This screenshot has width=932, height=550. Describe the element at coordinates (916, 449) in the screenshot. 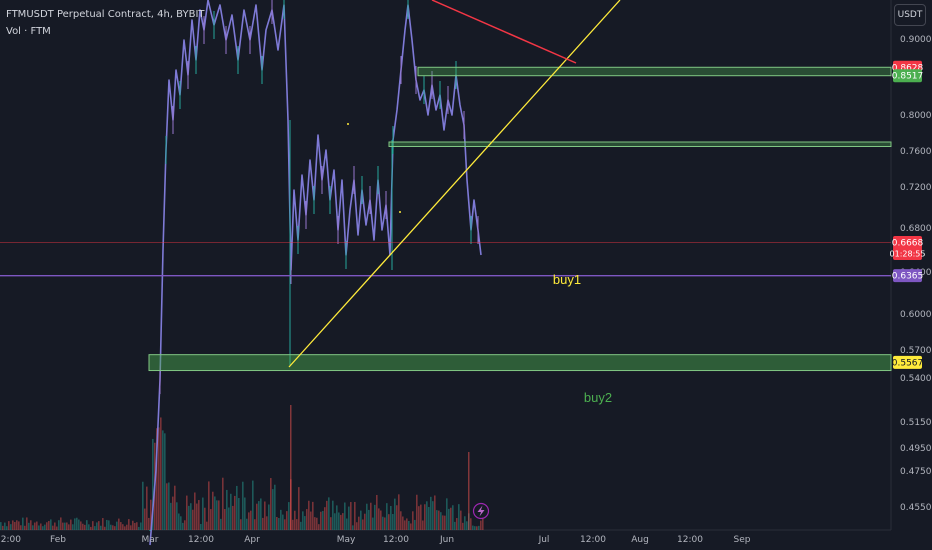

I see `y-tick-label: 0.4950` at that location.